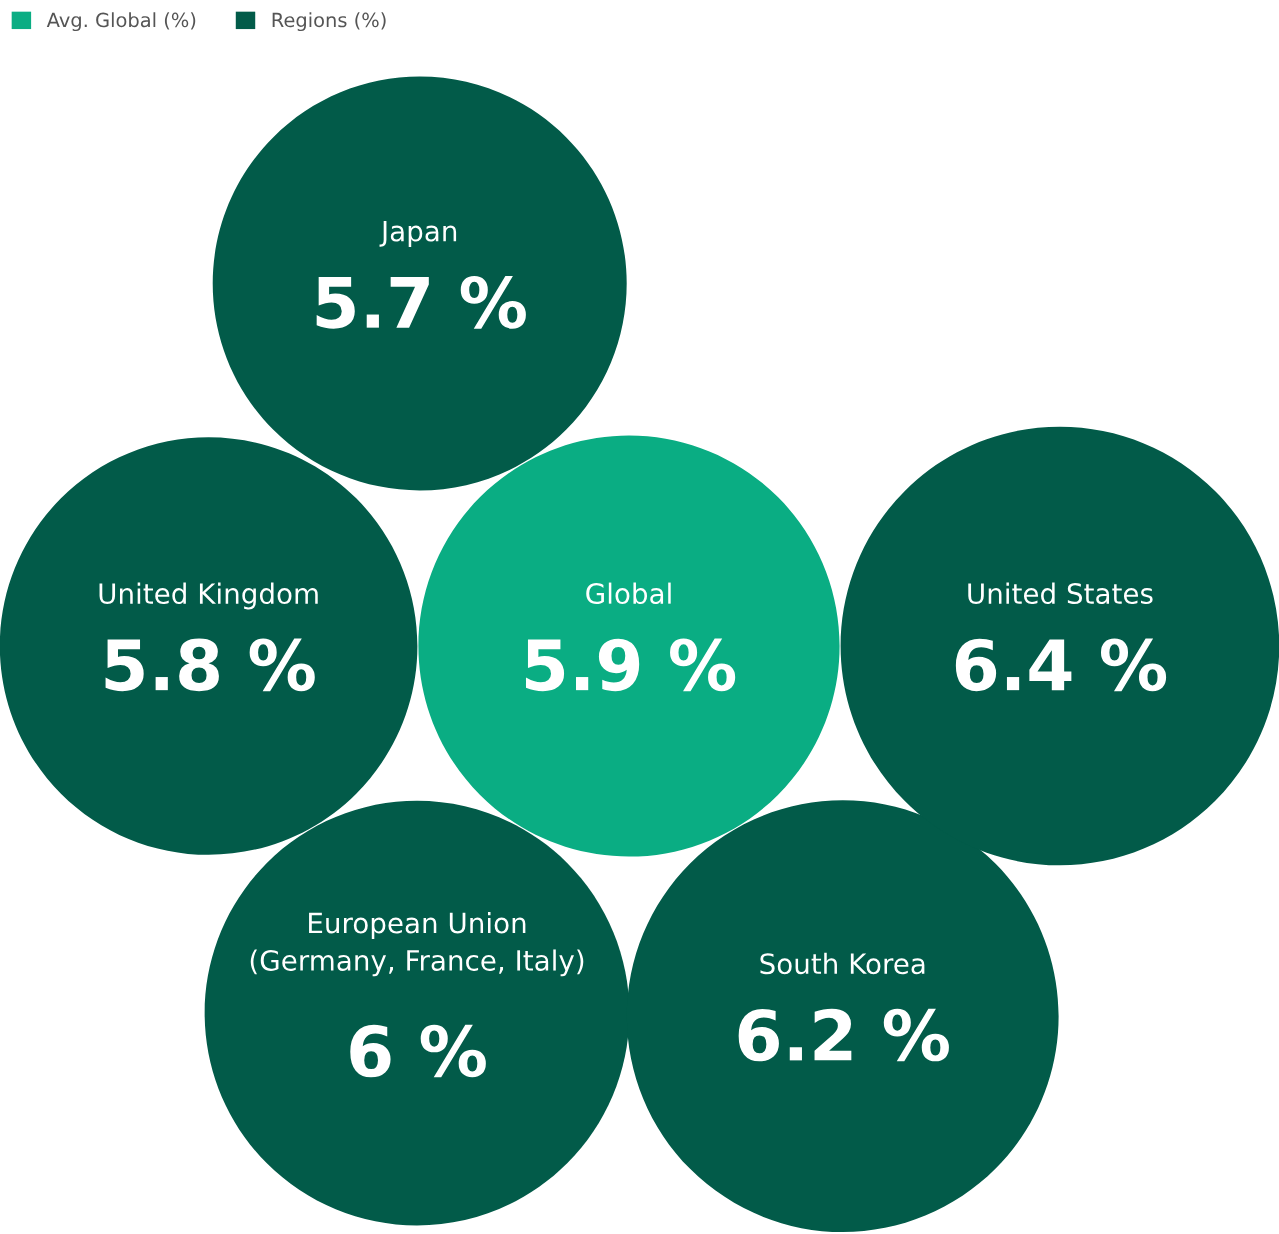 This screenshot has width=1279, height=1234. I want to click on data-label: 6.4 %, so click(1061, 665).